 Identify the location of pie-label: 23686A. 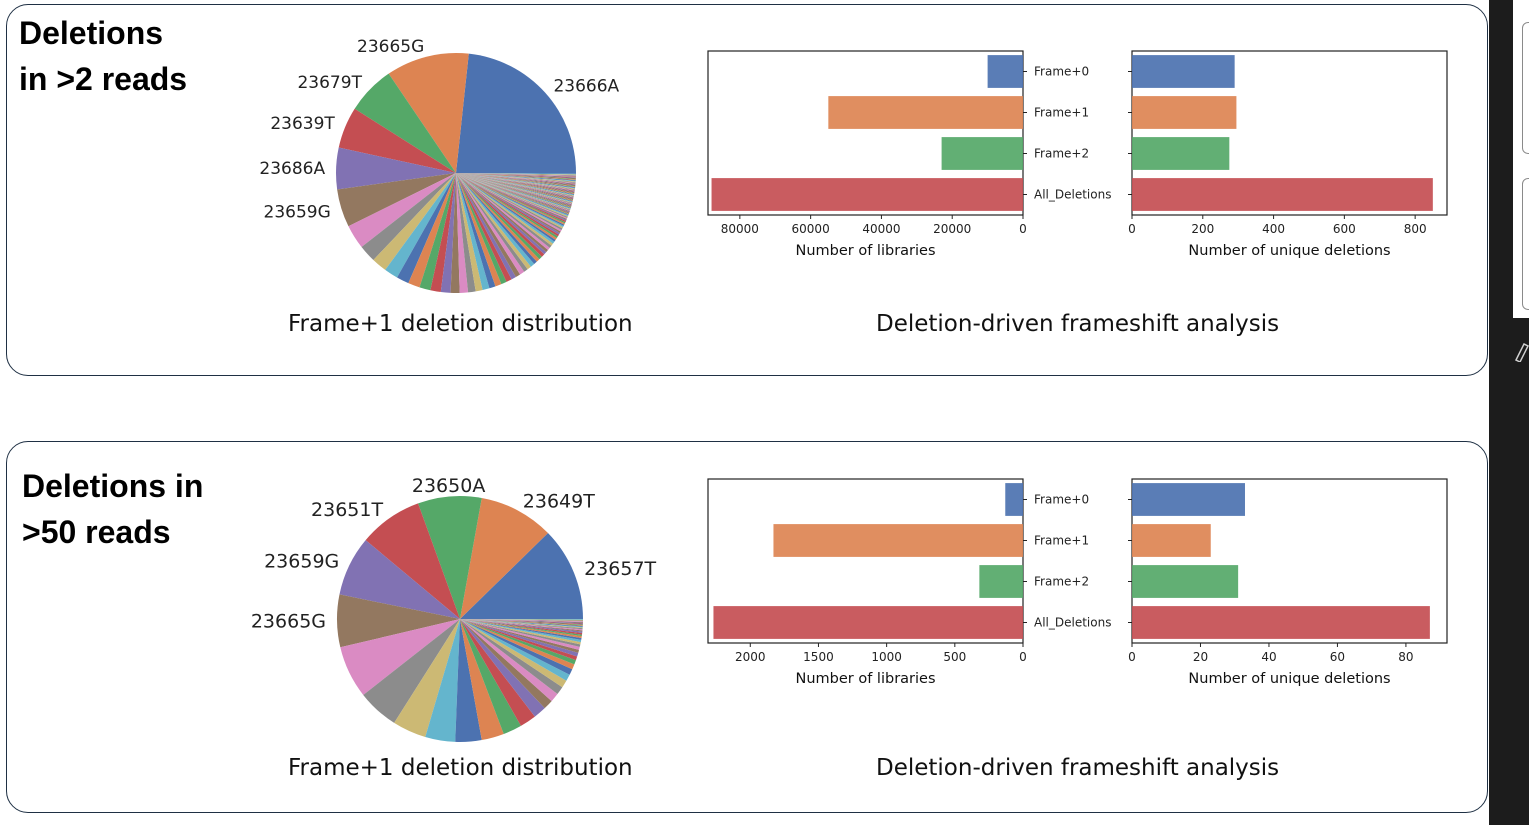
(292, 169).